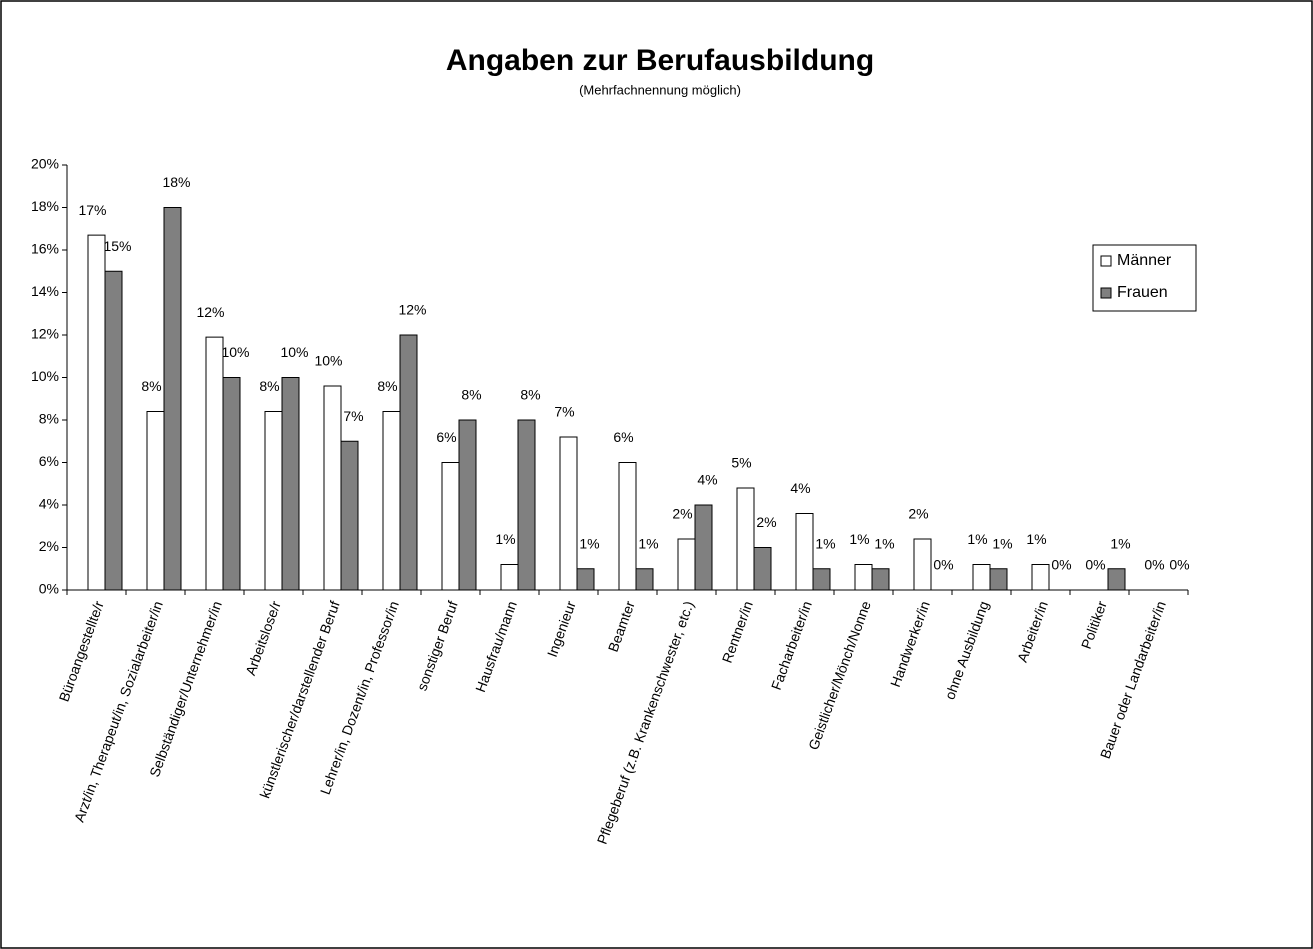 This screenshot has width=1313, height=949. I want to click on y-tick-label: 6%, so click(49, 461).